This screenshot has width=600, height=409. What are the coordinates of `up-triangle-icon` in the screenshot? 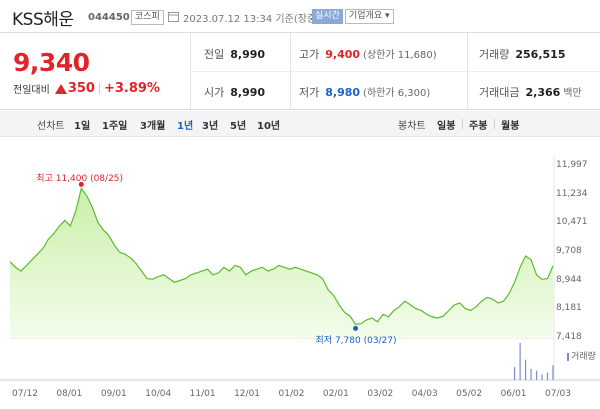 It's located at (60, 88).